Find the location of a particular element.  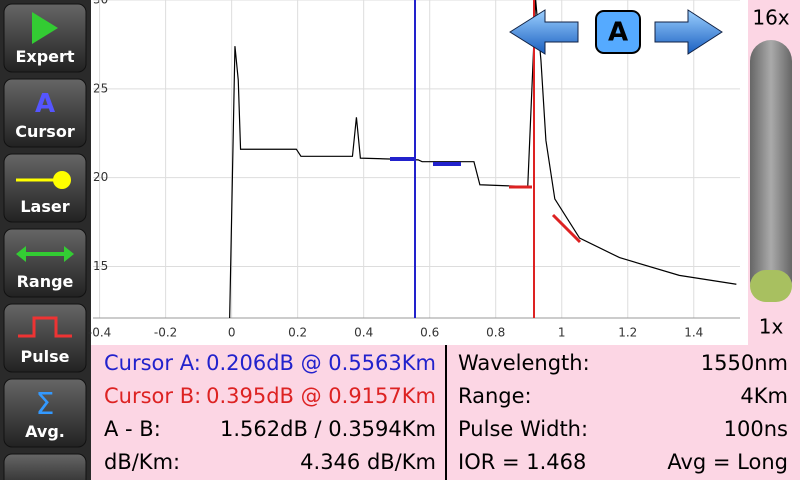

cursor-select-button is located at coordinates (618, 32).